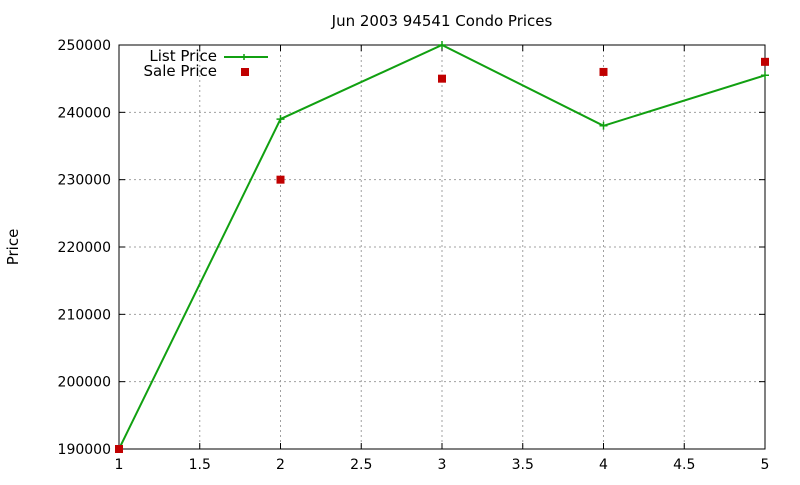 Image resolution: width=800 pixels, height=485 pixels. Describe the element at coordinates (180, 71) in the screenshot. I see `legend-label-sale-price: Sale Price` at that location.